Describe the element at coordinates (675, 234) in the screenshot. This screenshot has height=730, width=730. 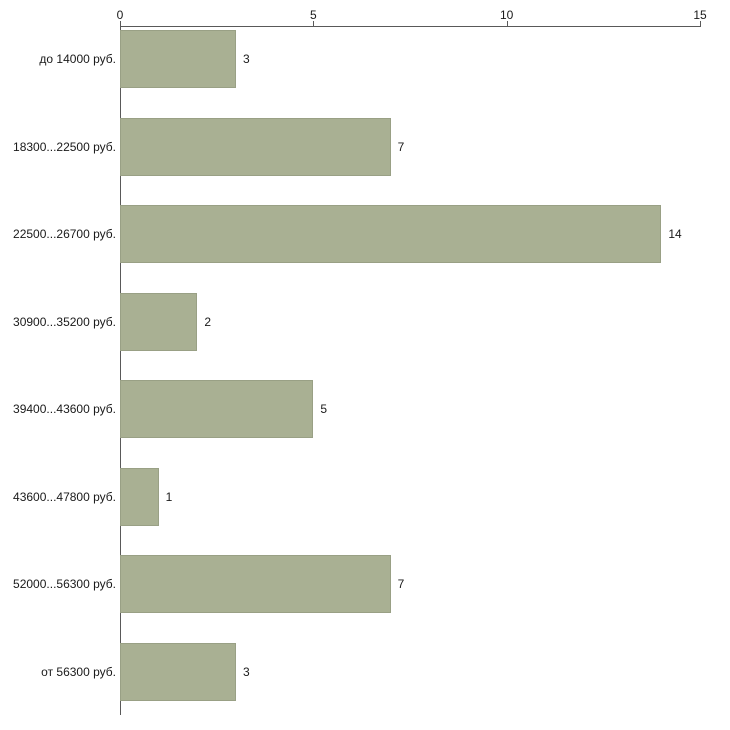
I see `value-label: 14` at that location.